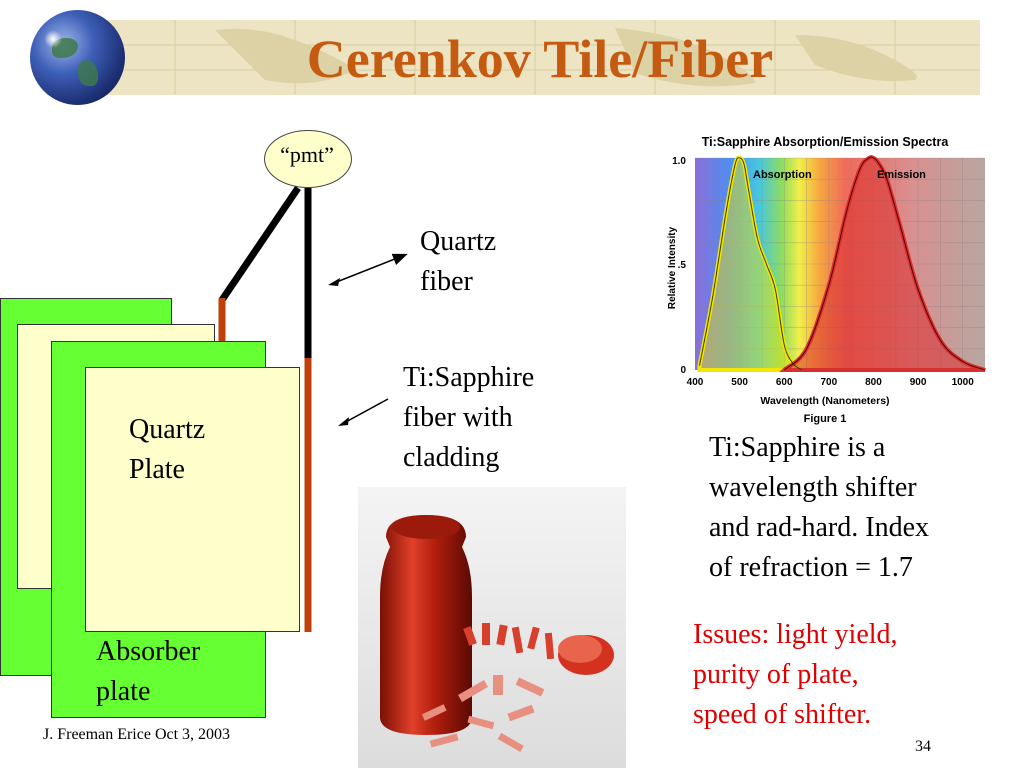  What do you see at coordinates (963, 382) in the screenshot?
I see `x-tick-label: 1000` at bounding box center [963, 382].